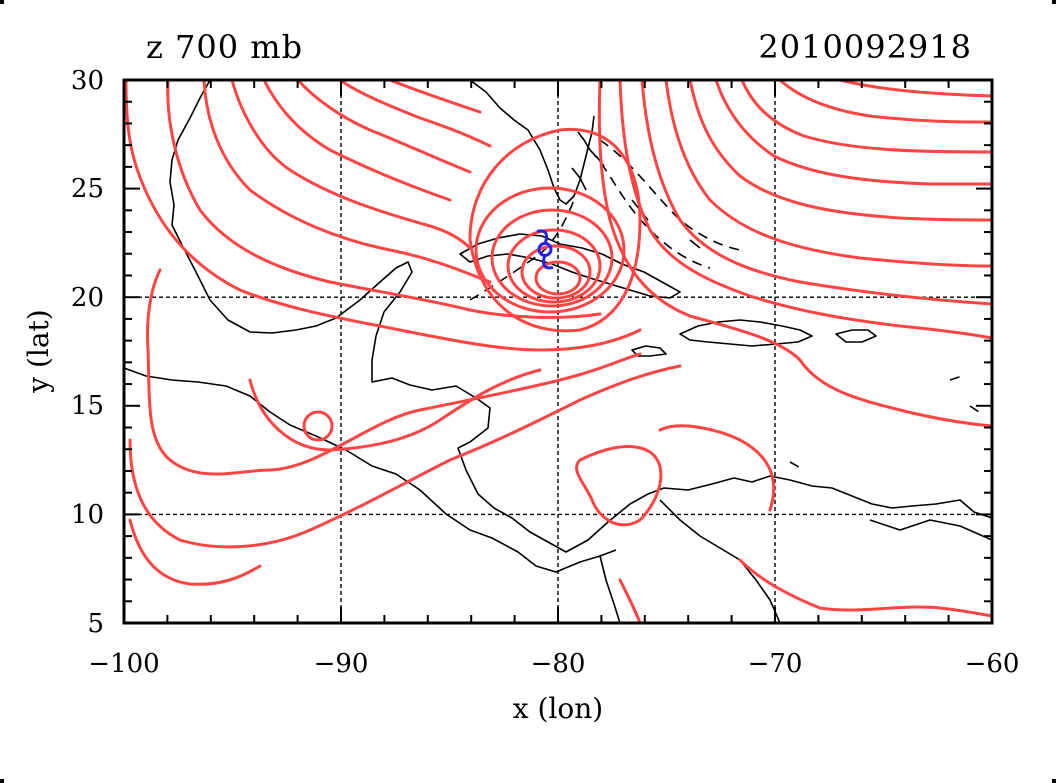  I want to click on x-tick-label: −90, so click(341, 664).